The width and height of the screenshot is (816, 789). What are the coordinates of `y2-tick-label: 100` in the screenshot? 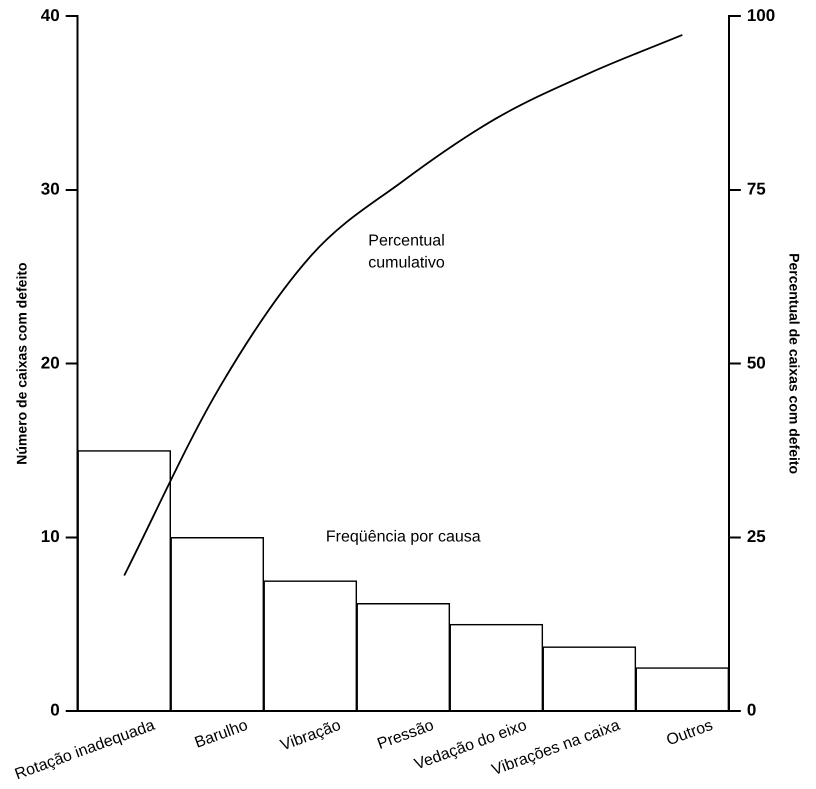 It's located at (761, 15).